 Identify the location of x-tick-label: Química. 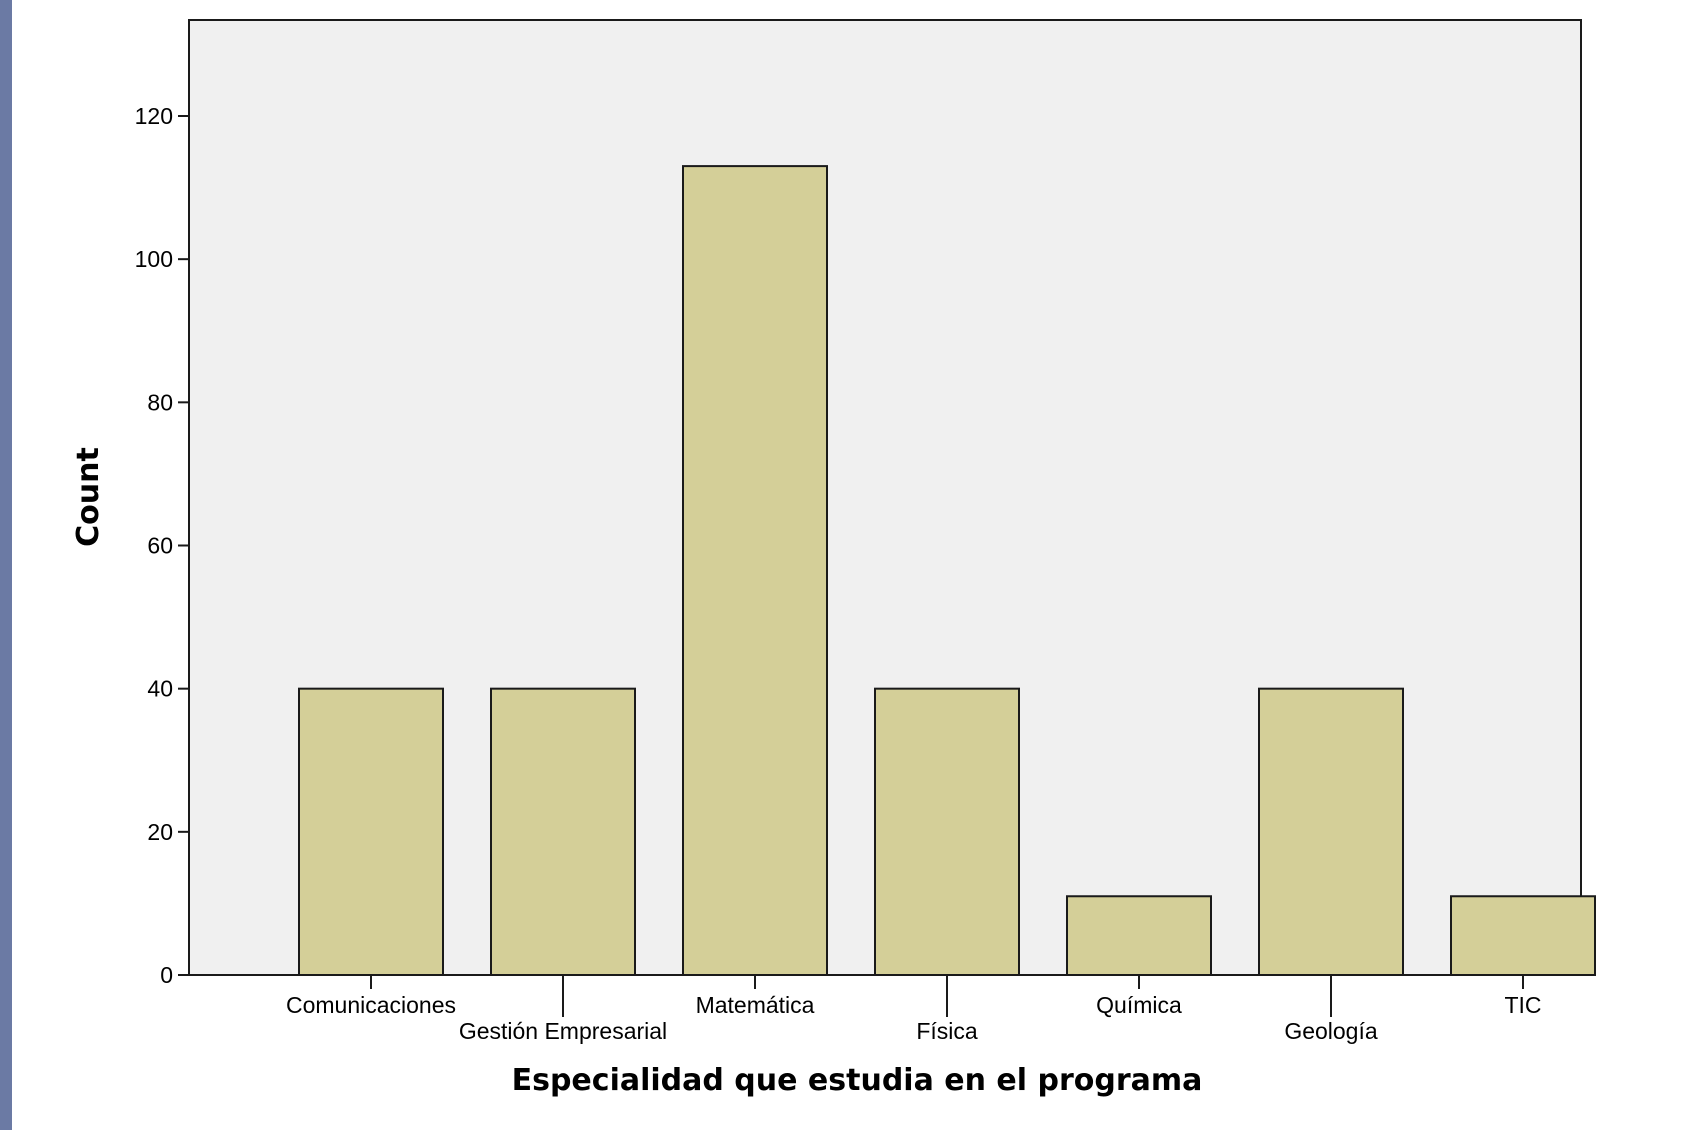
(1139, 1005).